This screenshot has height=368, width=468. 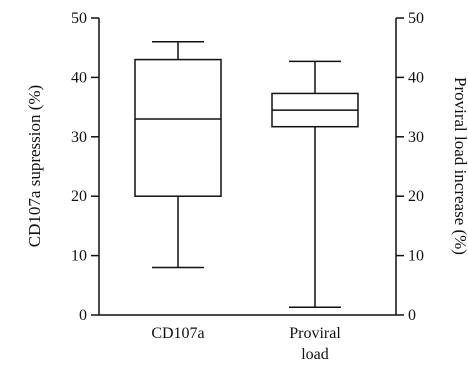 What do you see at coordinates (412, 315) in the screenshot?
I see `right-tick-label: 0` at bounding box center [412, 315].